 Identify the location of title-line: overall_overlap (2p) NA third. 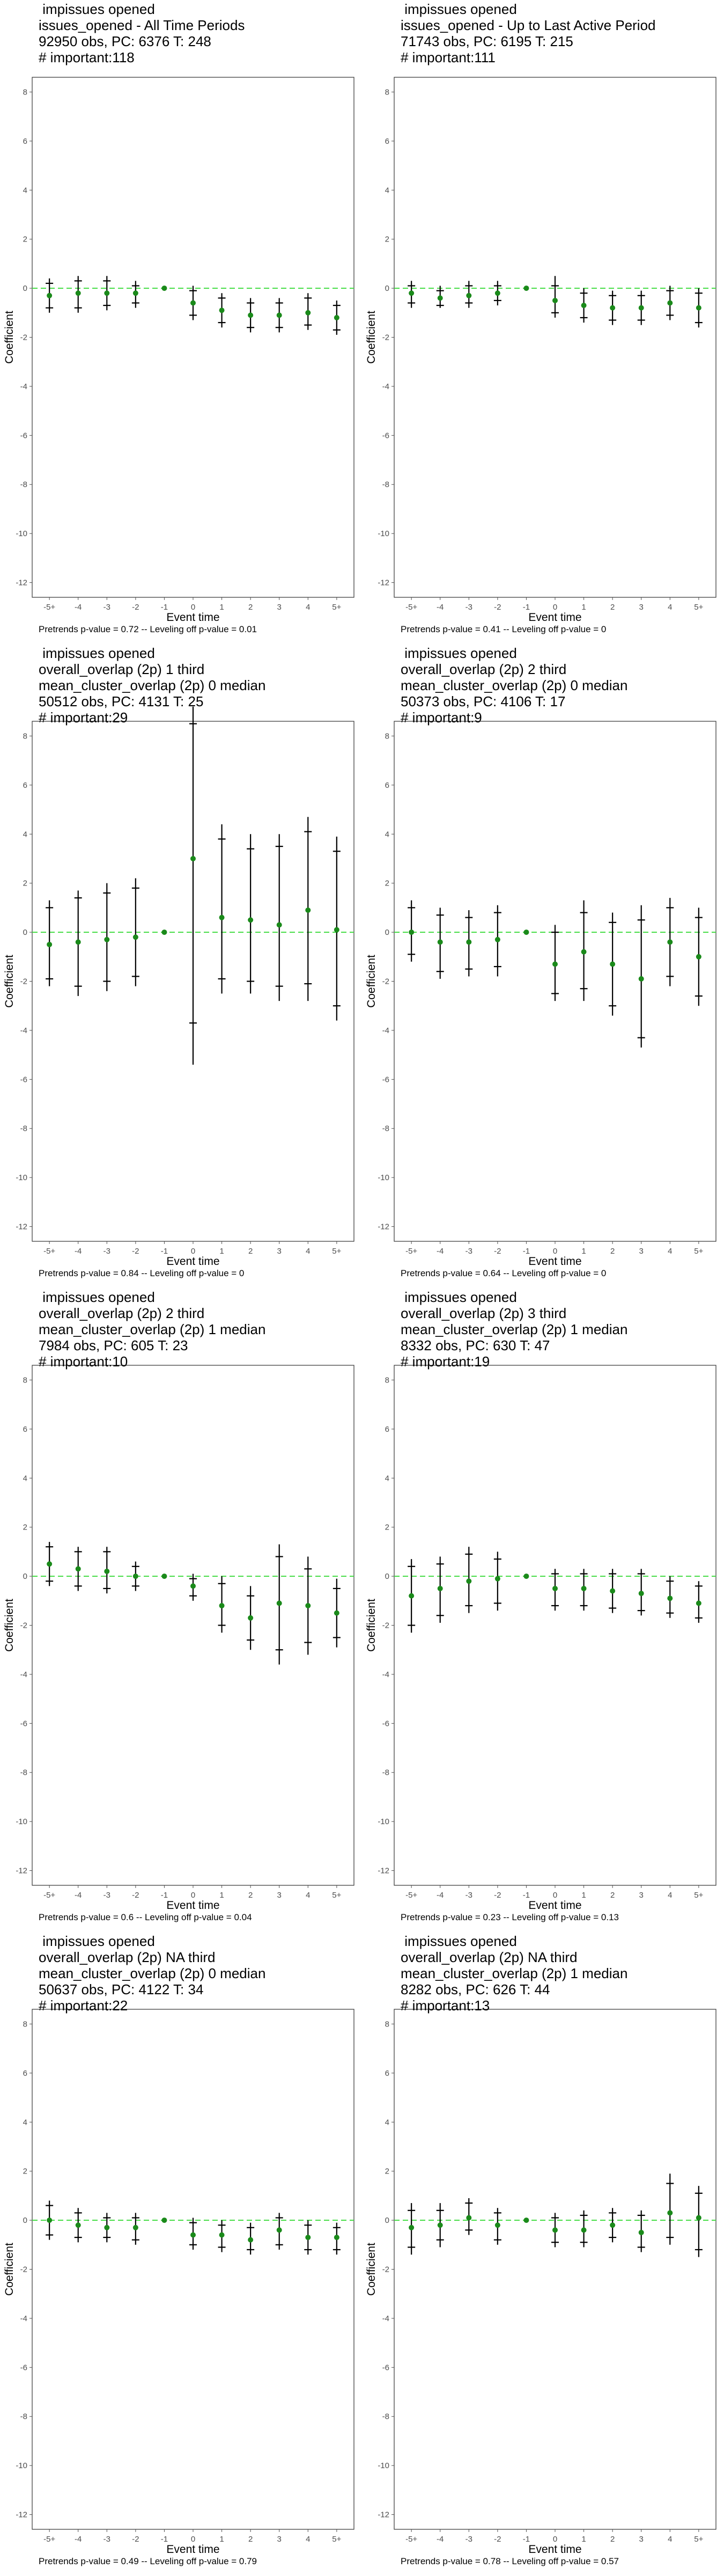
(127, 1957).